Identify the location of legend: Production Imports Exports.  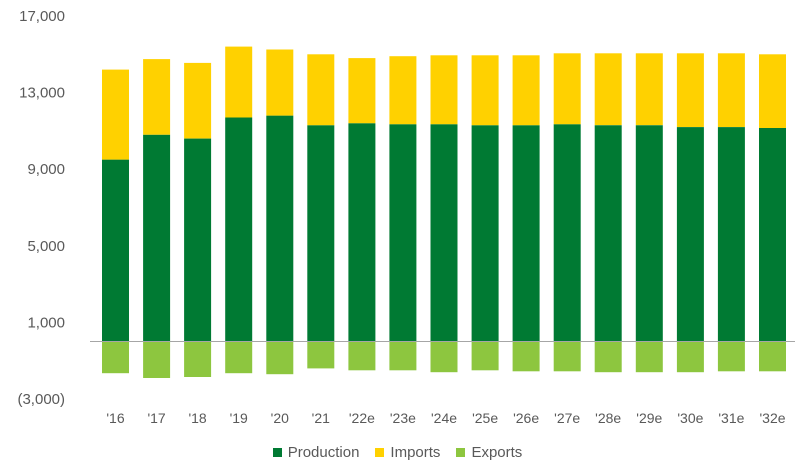
(397, 452).